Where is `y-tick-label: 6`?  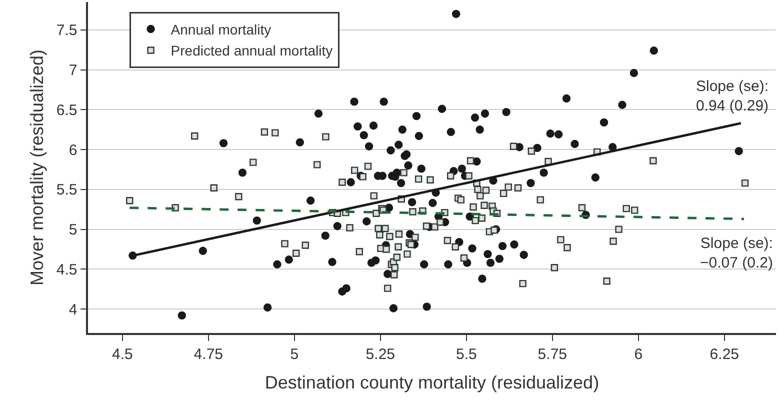 y-tick-label: 6 is located at coordinates (73, 150).